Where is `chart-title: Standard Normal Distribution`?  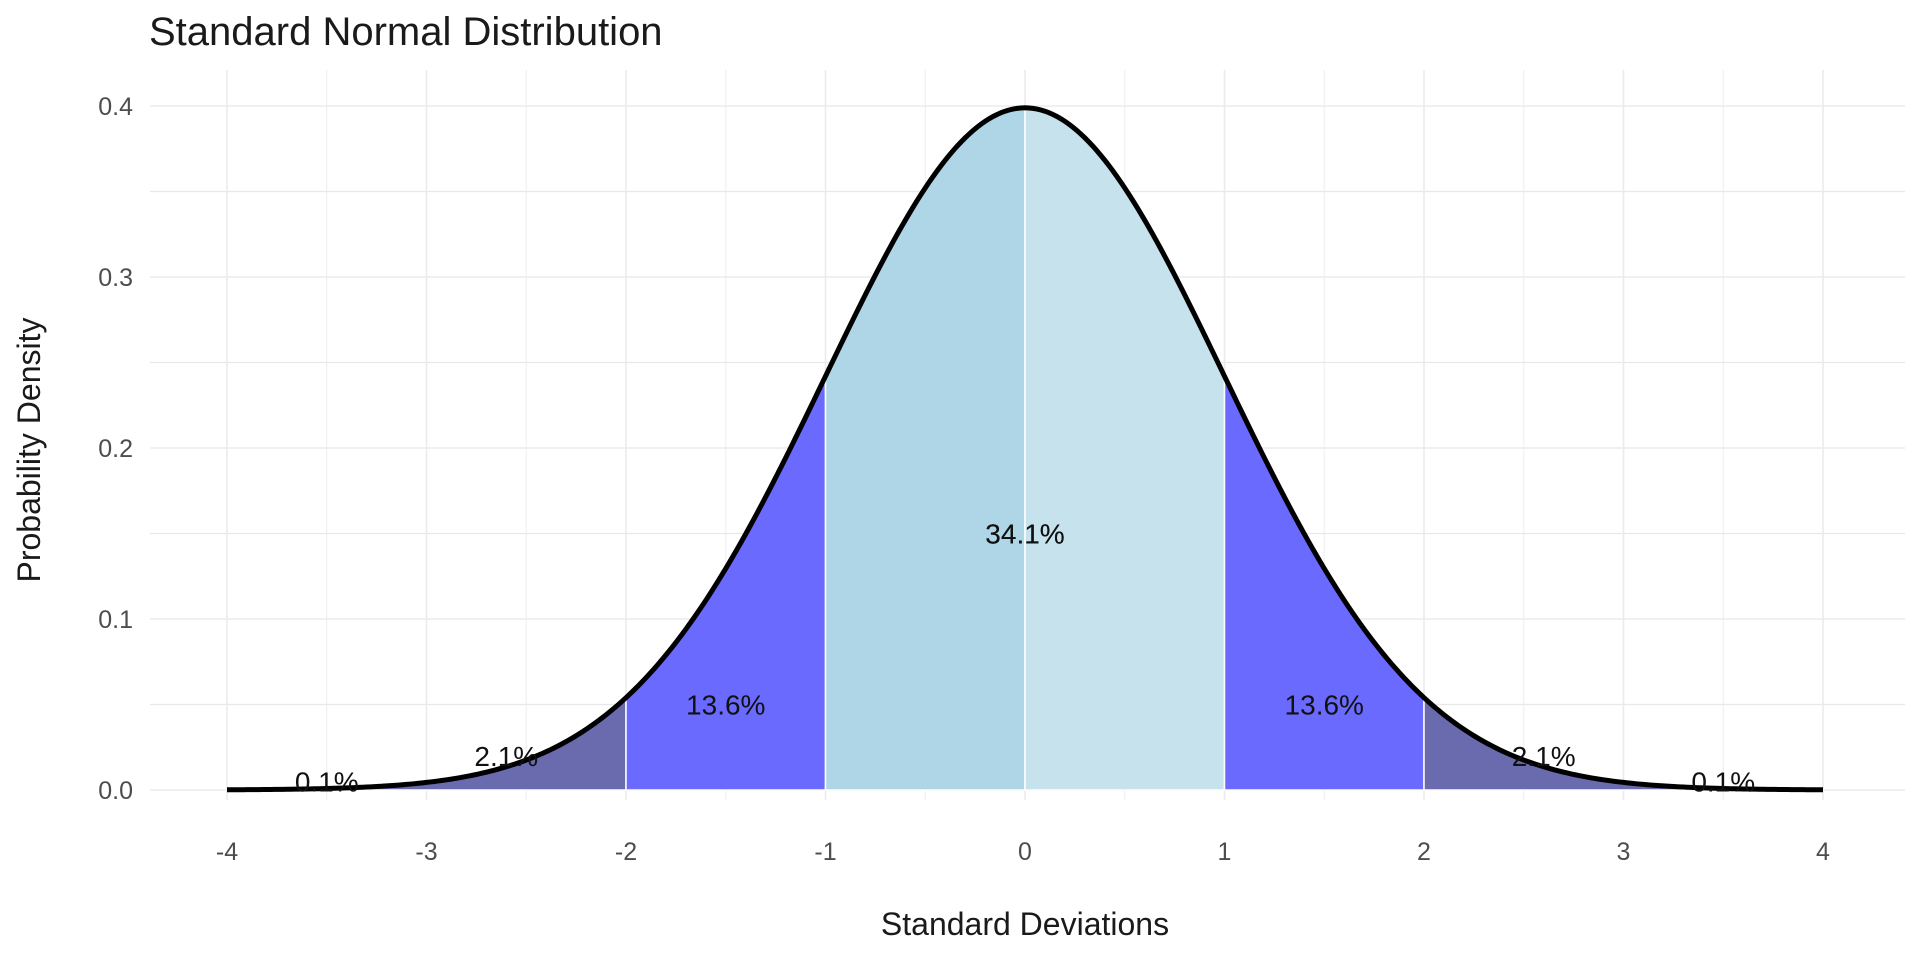 chart-title: Standard Normal Distribution is located at coordinates (406, 32).